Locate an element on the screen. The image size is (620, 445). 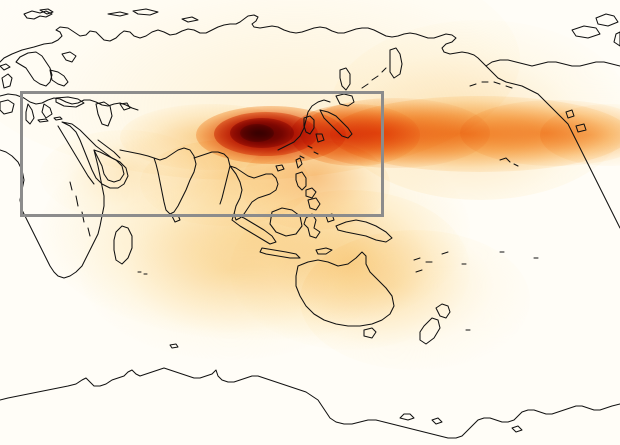
coast-sakhalin is located at coordinates (345, 79).